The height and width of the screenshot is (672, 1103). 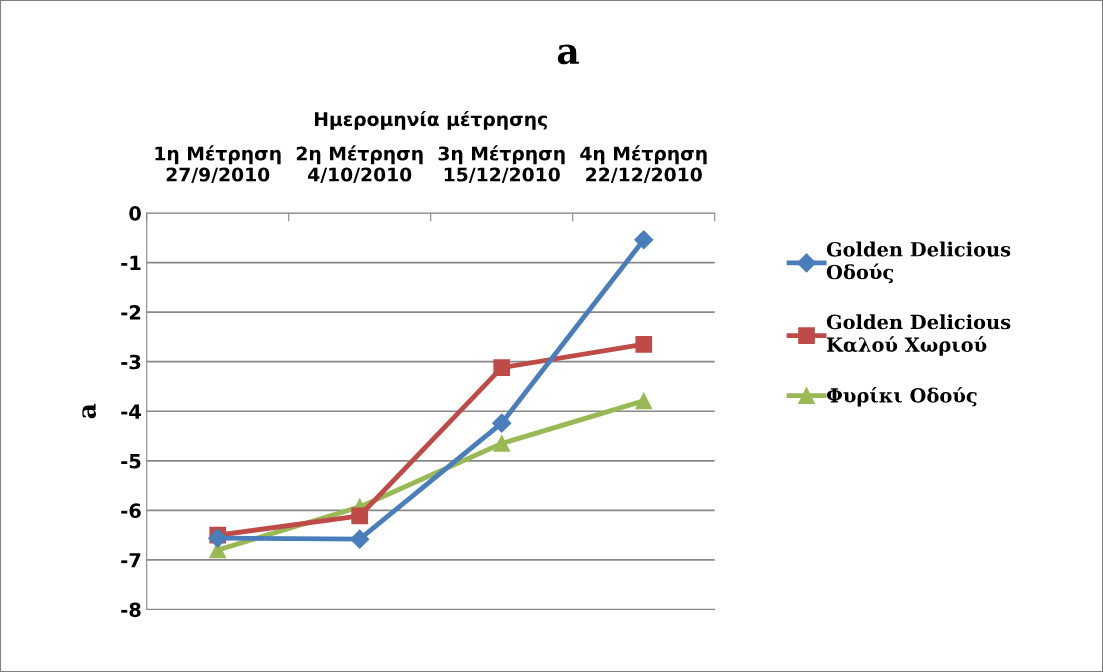 I want to click on y-tick-label: -4, so click(x=131, y=411).